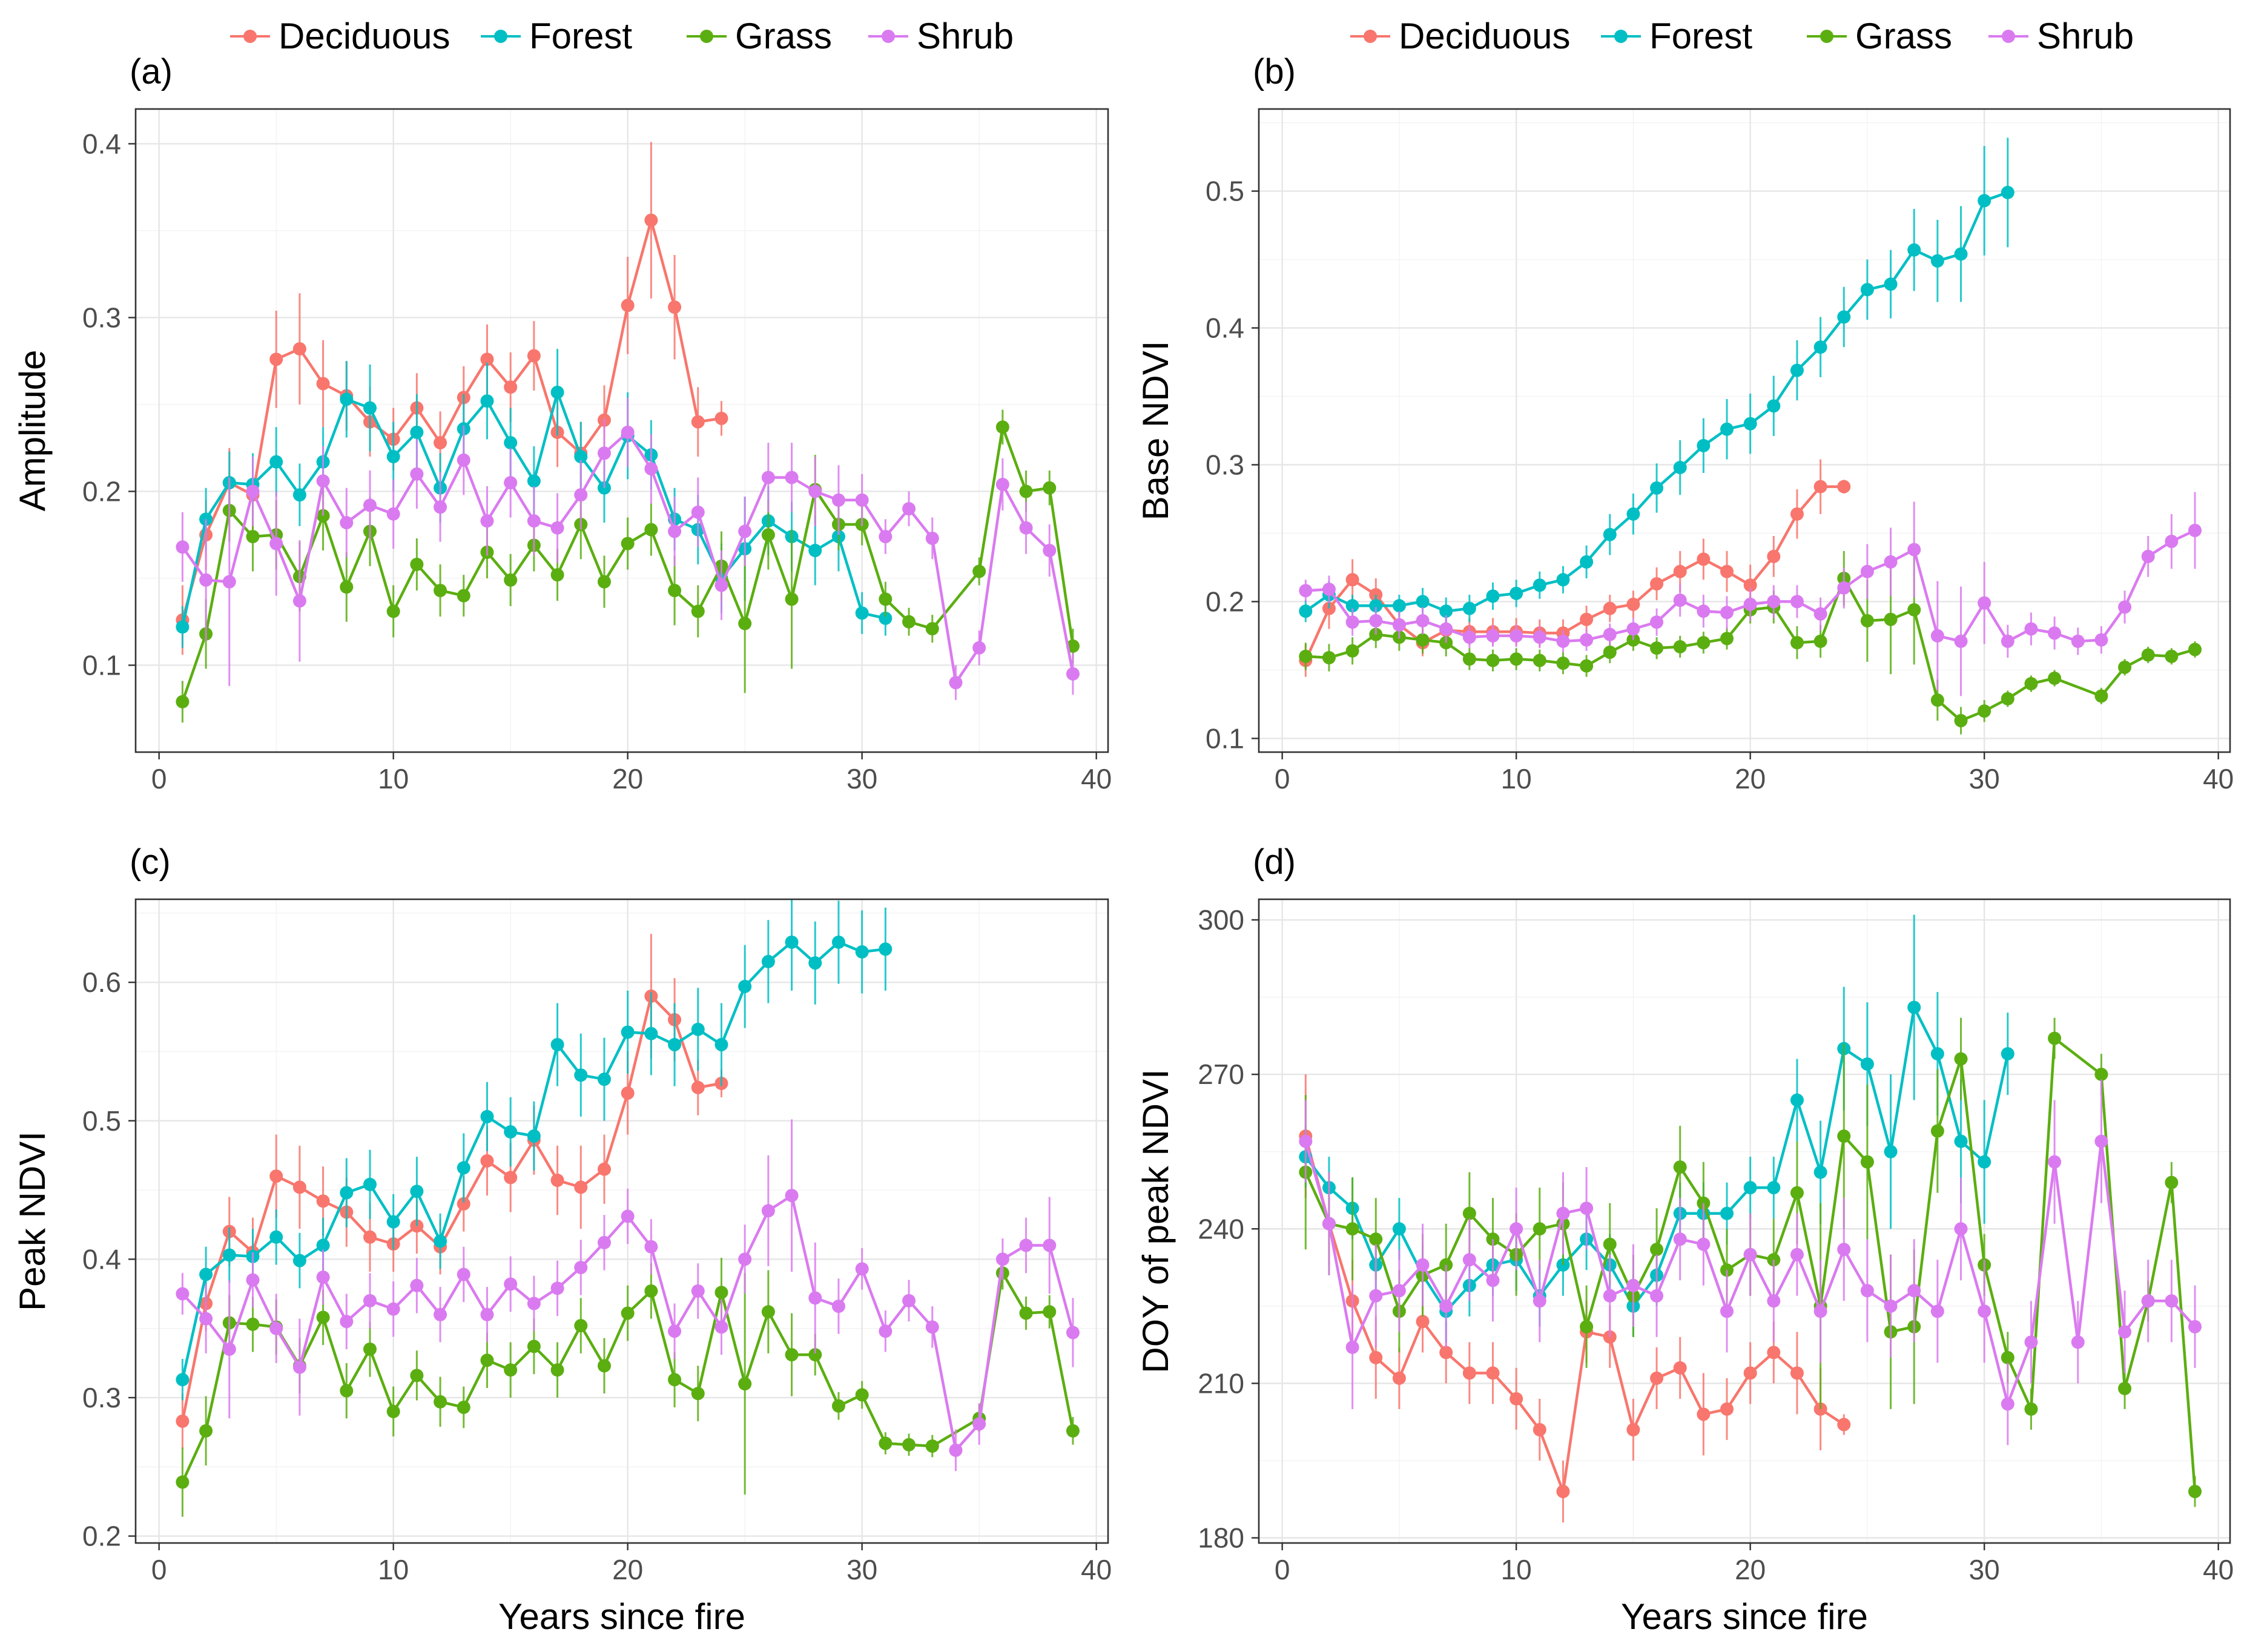 The width and height of the screenshot is (2247, 1652). What do you see at coordinates (151, 71) in the screenshot?
I see `panel-label: (a)` at bounding box center [151, 71].